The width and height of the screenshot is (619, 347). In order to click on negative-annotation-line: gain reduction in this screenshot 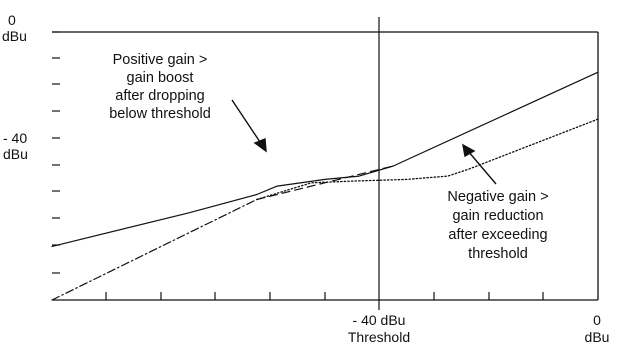, I will do `click(497, 216)`.